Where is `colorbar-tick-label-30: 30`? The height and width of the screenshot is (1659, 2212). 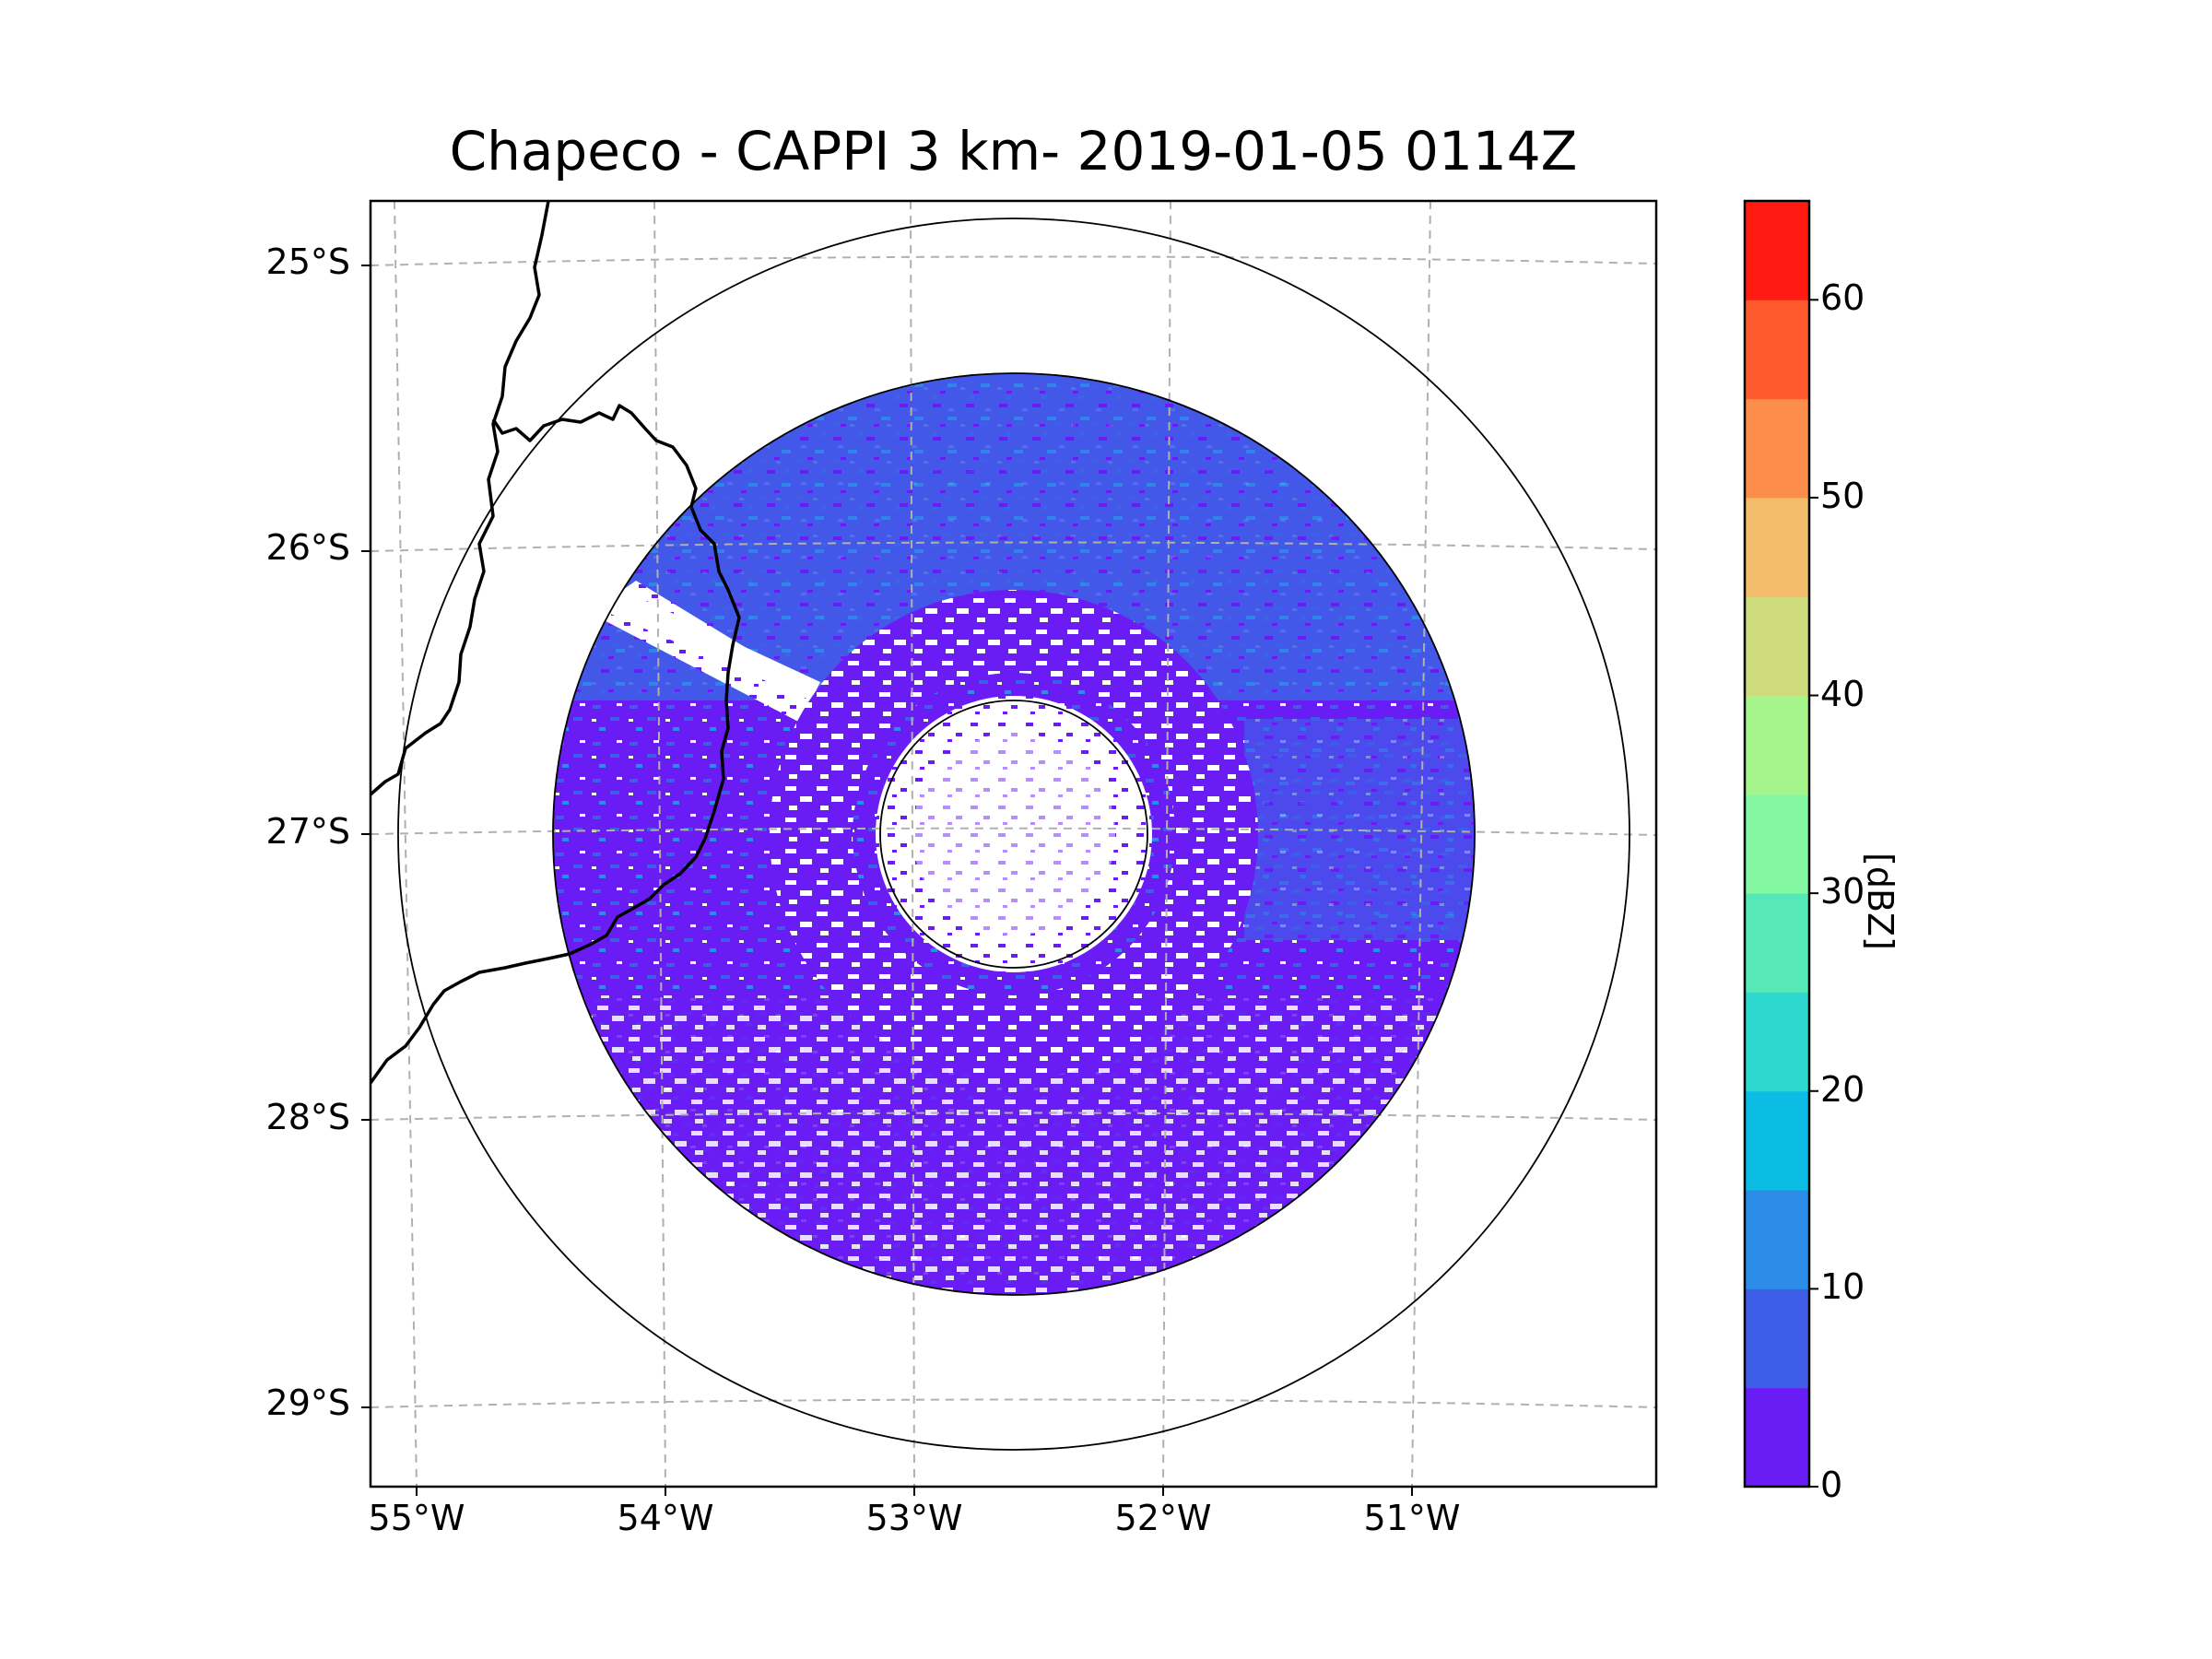 colorbar-tick-label-30: 30 is located at coordinates (1842, 891).